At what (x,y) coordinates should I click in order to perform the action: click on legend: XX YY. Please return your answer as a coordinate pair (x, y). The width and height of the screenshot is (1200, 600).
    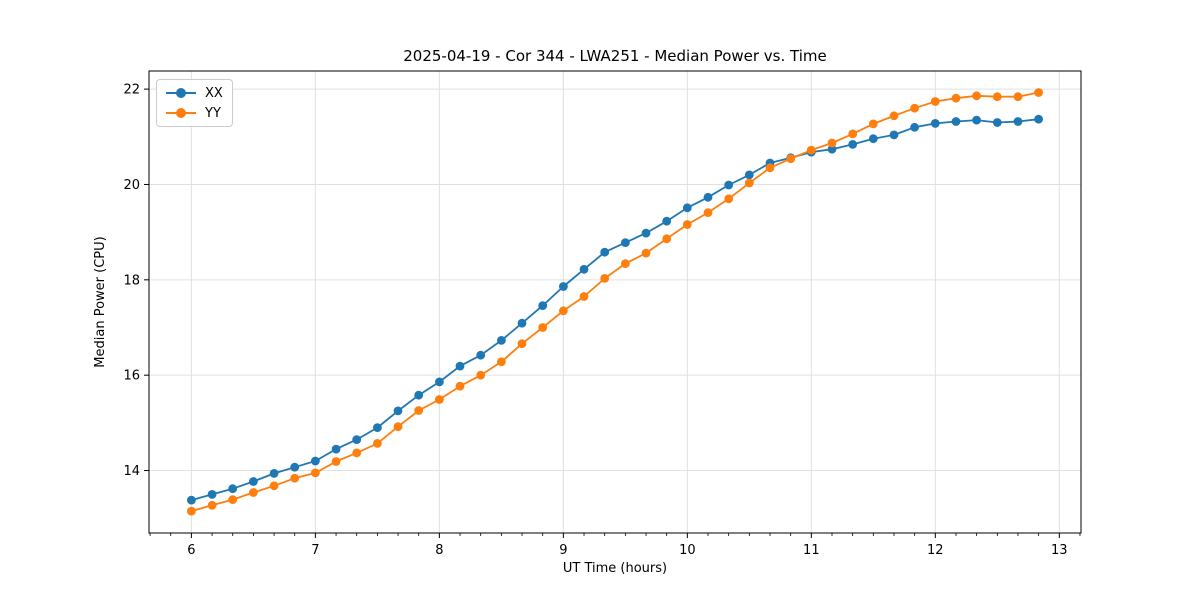
    Looking at the image, I should click on (194, 103).